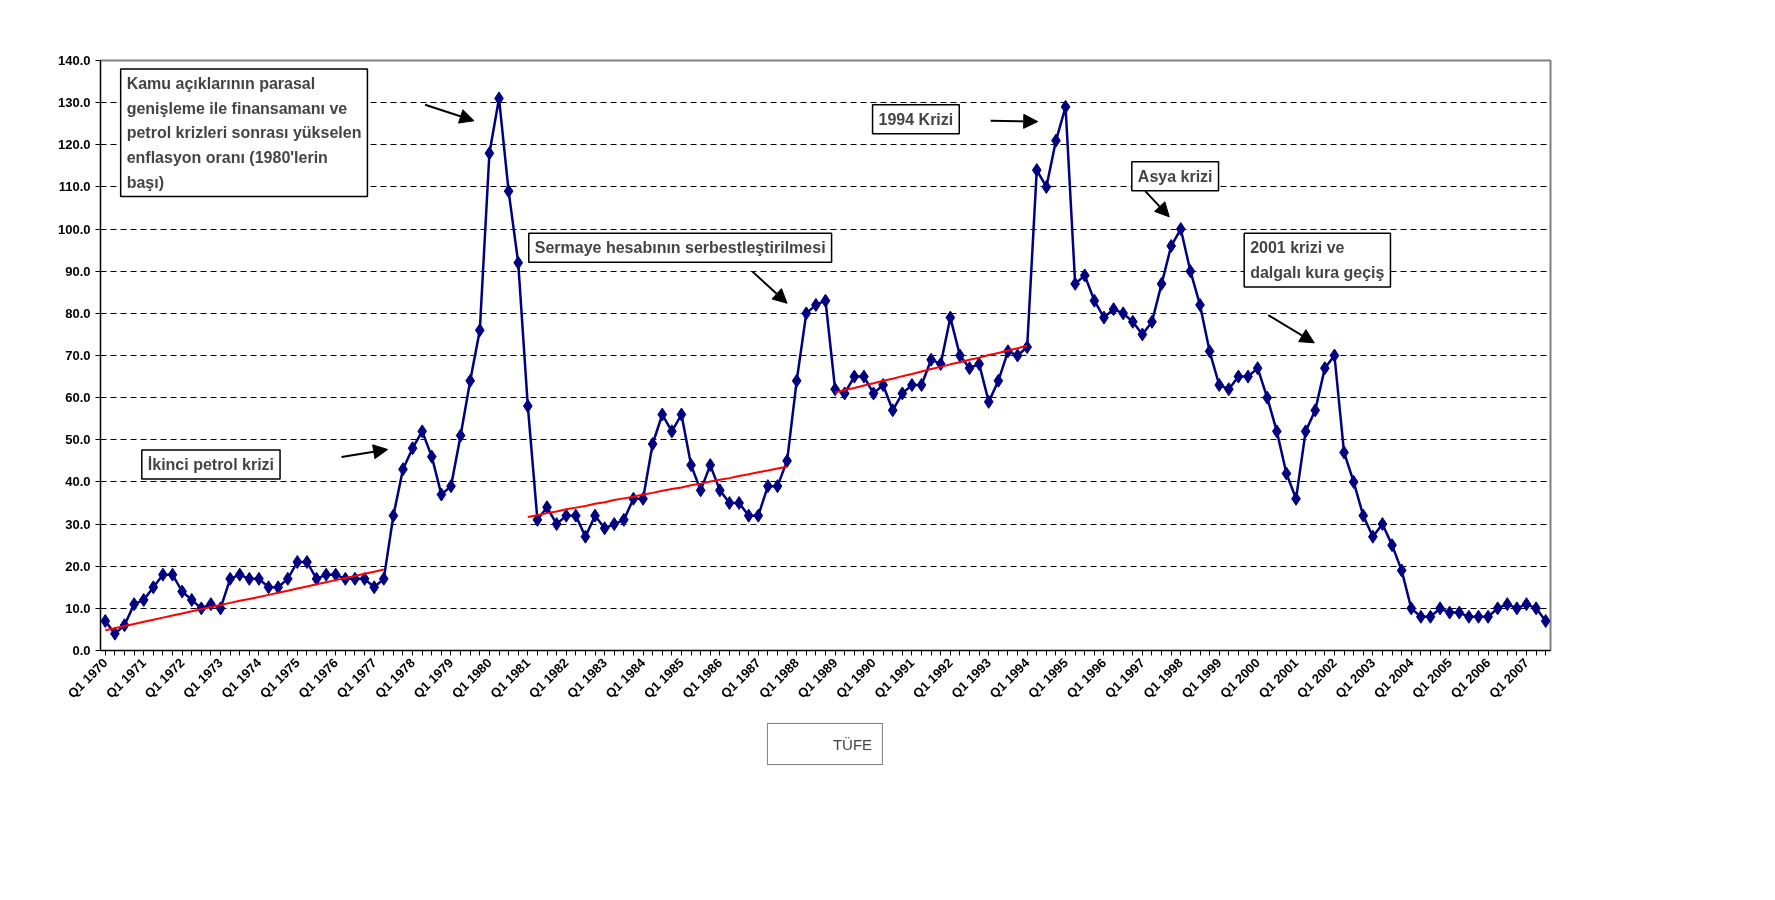 This screenshot has height=900, width=1775. What do you see at coordinates (78, 355) in the screenshot?
I see `y-tick-label: 70.0` at bounding box center [78, 355].